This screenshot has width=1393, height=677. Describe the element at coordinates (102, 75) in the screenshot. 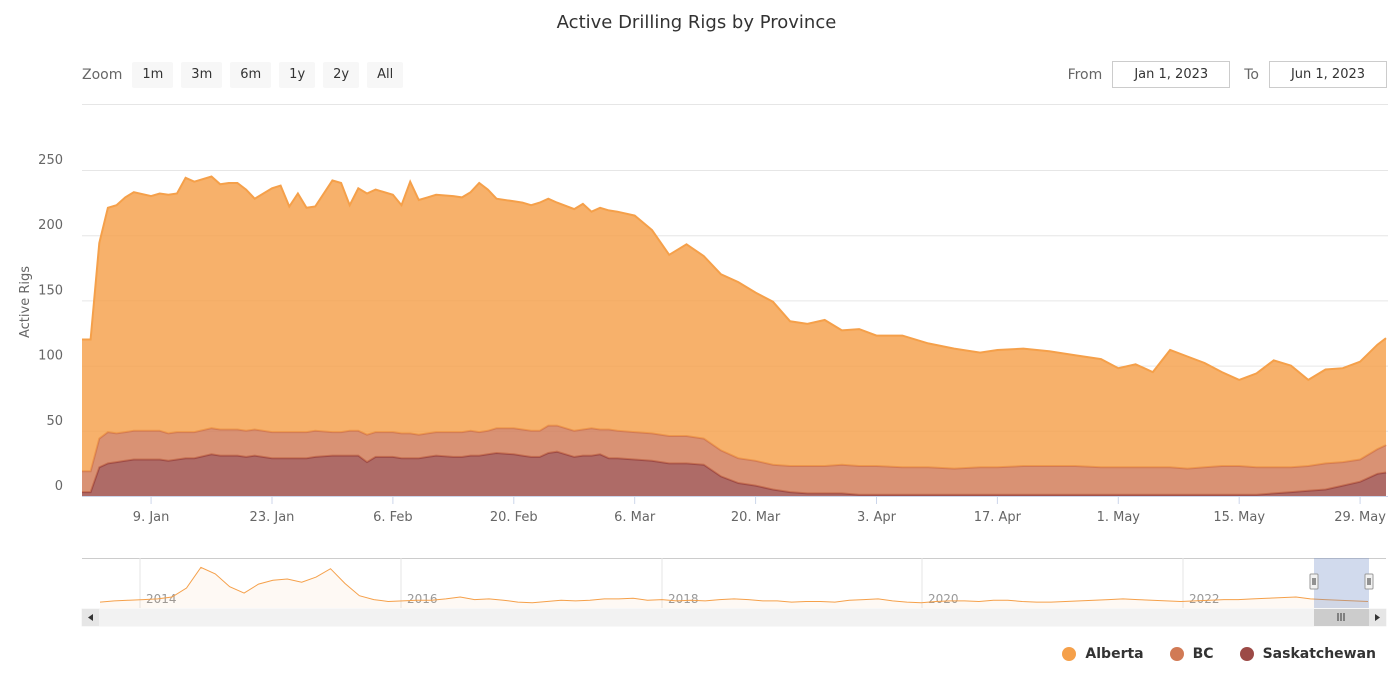

I see `zoom-label: Zoom` at that location.